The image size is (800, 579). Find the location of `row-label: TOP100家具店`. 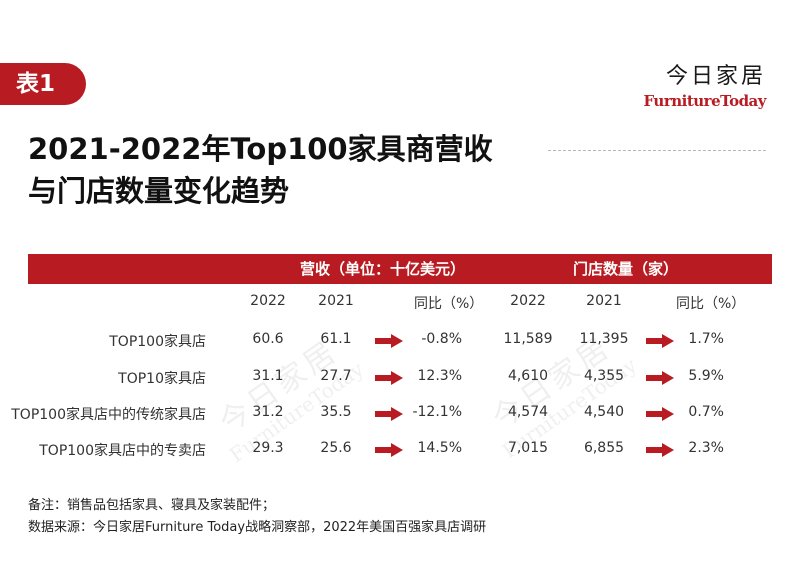

row-label: TOP100家具店 is located at coordinates (157, 342).